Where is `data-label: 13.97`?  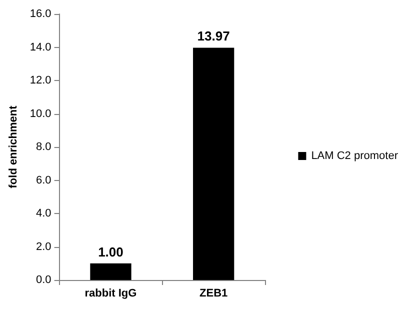
data-label: 13.97 is located at coordinates (213, 36).